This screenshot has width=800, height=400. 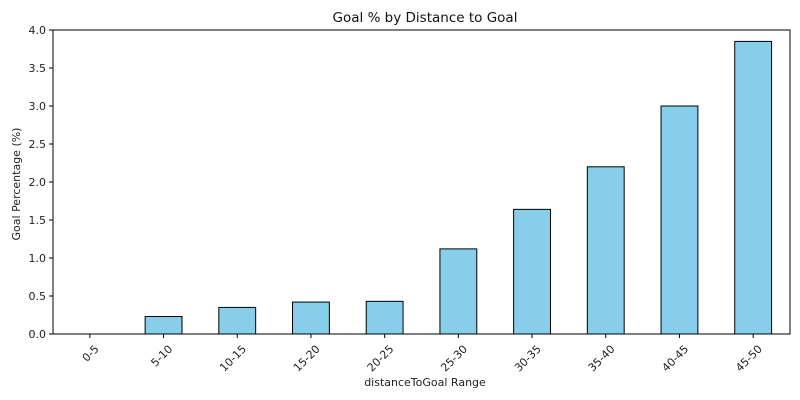 I want to click on x-tick-label: 5-10, so click(x=161, y=356).